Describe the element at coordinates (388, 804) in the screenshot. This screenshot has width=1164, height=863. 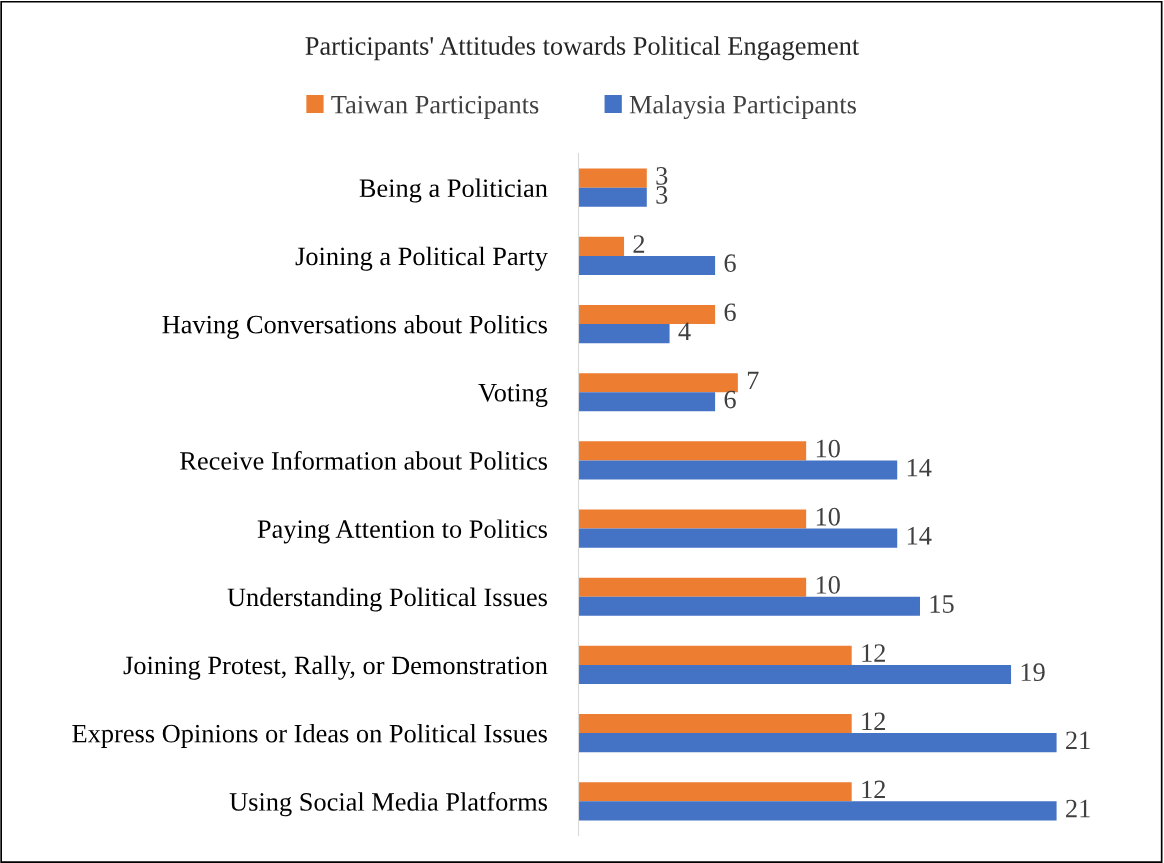
I see `y-tick-label: Using Social Media Platforms` at that location.